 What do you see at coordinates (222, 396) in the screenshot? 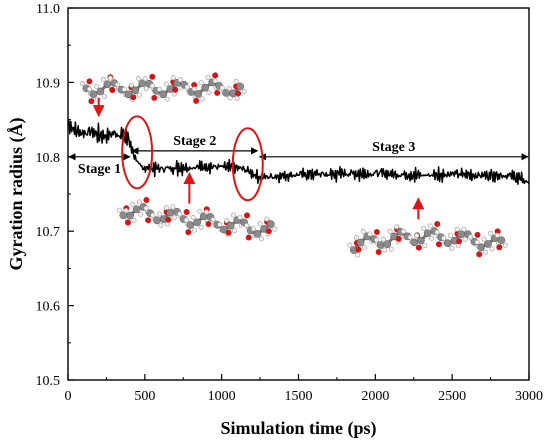
I see `x-tick-label: 1000` at bounding box center [222, 396].